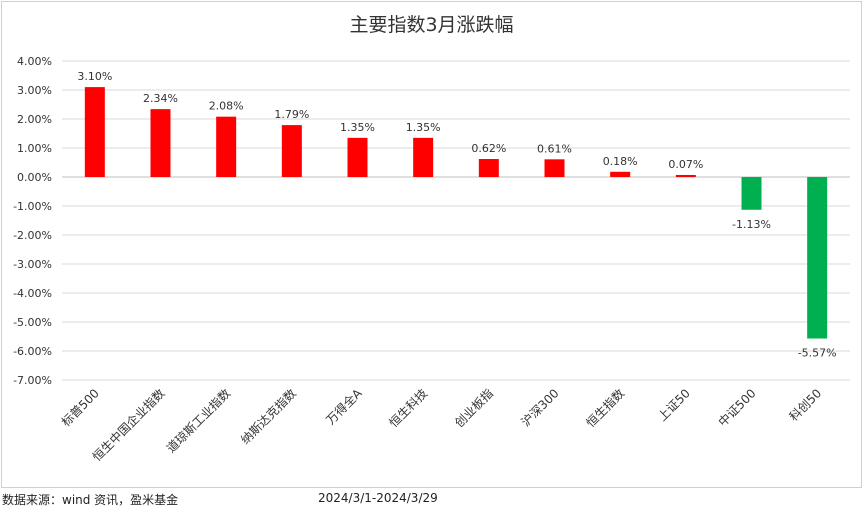  What do you see at coordinates (32, 235) in the screenshot?
I see `y-tick-label: -2.00%` at bounding box center [32, 235].